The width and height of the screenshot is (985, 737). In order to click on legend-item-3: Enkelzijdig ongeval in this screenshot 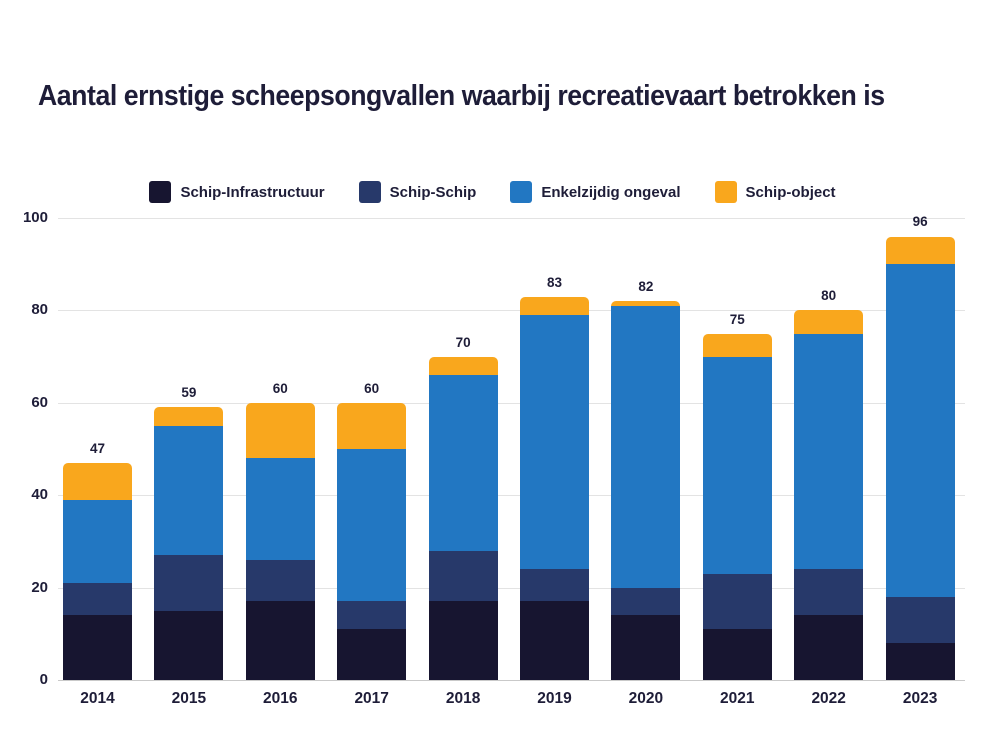, I will do `click(595, 192)`.